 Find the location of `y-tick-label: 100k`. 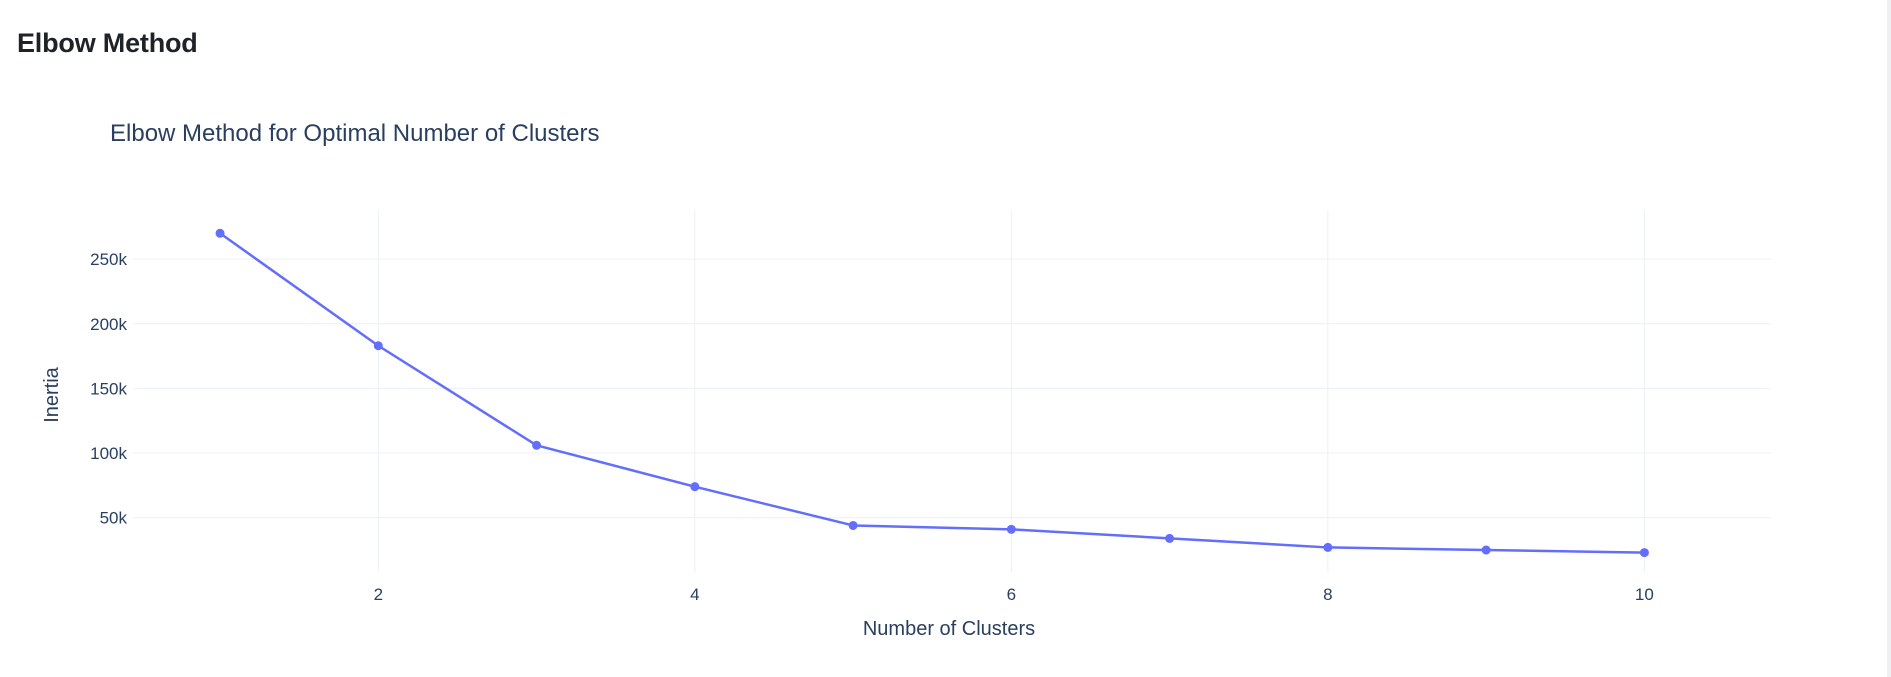

y-tick-label: 100k is located at coordinates (108, 453).